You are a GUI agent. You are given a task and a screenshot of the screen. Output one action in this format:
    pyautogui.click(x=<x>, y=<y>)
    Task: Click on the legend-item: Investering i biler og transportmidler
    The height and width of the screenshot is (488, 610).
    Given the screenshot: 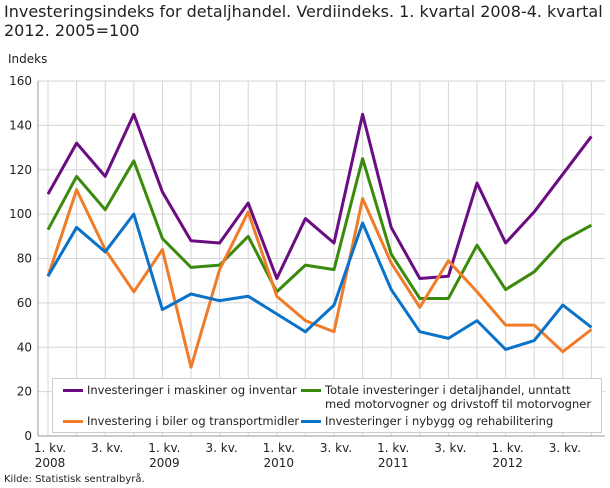 What is the action you would take?
    pyautogui.click(x=178, y=421)
    